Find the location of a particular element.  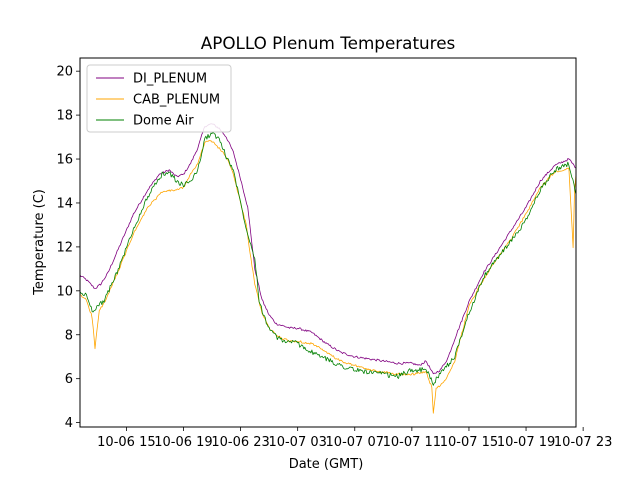

legend: DI_PLENUM CAB_PLENUM Dome Air is located at coordinates (159, 98).